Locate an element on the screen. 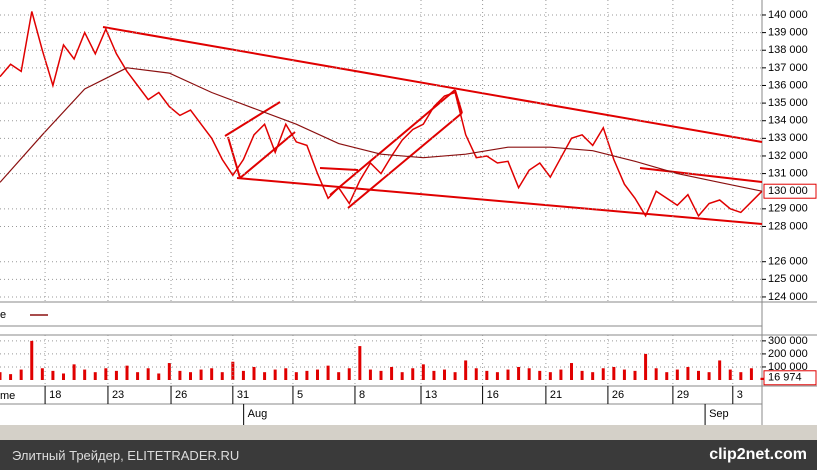 This screenshot has width=817, height=470. axis-fragment: me is located at coordinates (7, 396).